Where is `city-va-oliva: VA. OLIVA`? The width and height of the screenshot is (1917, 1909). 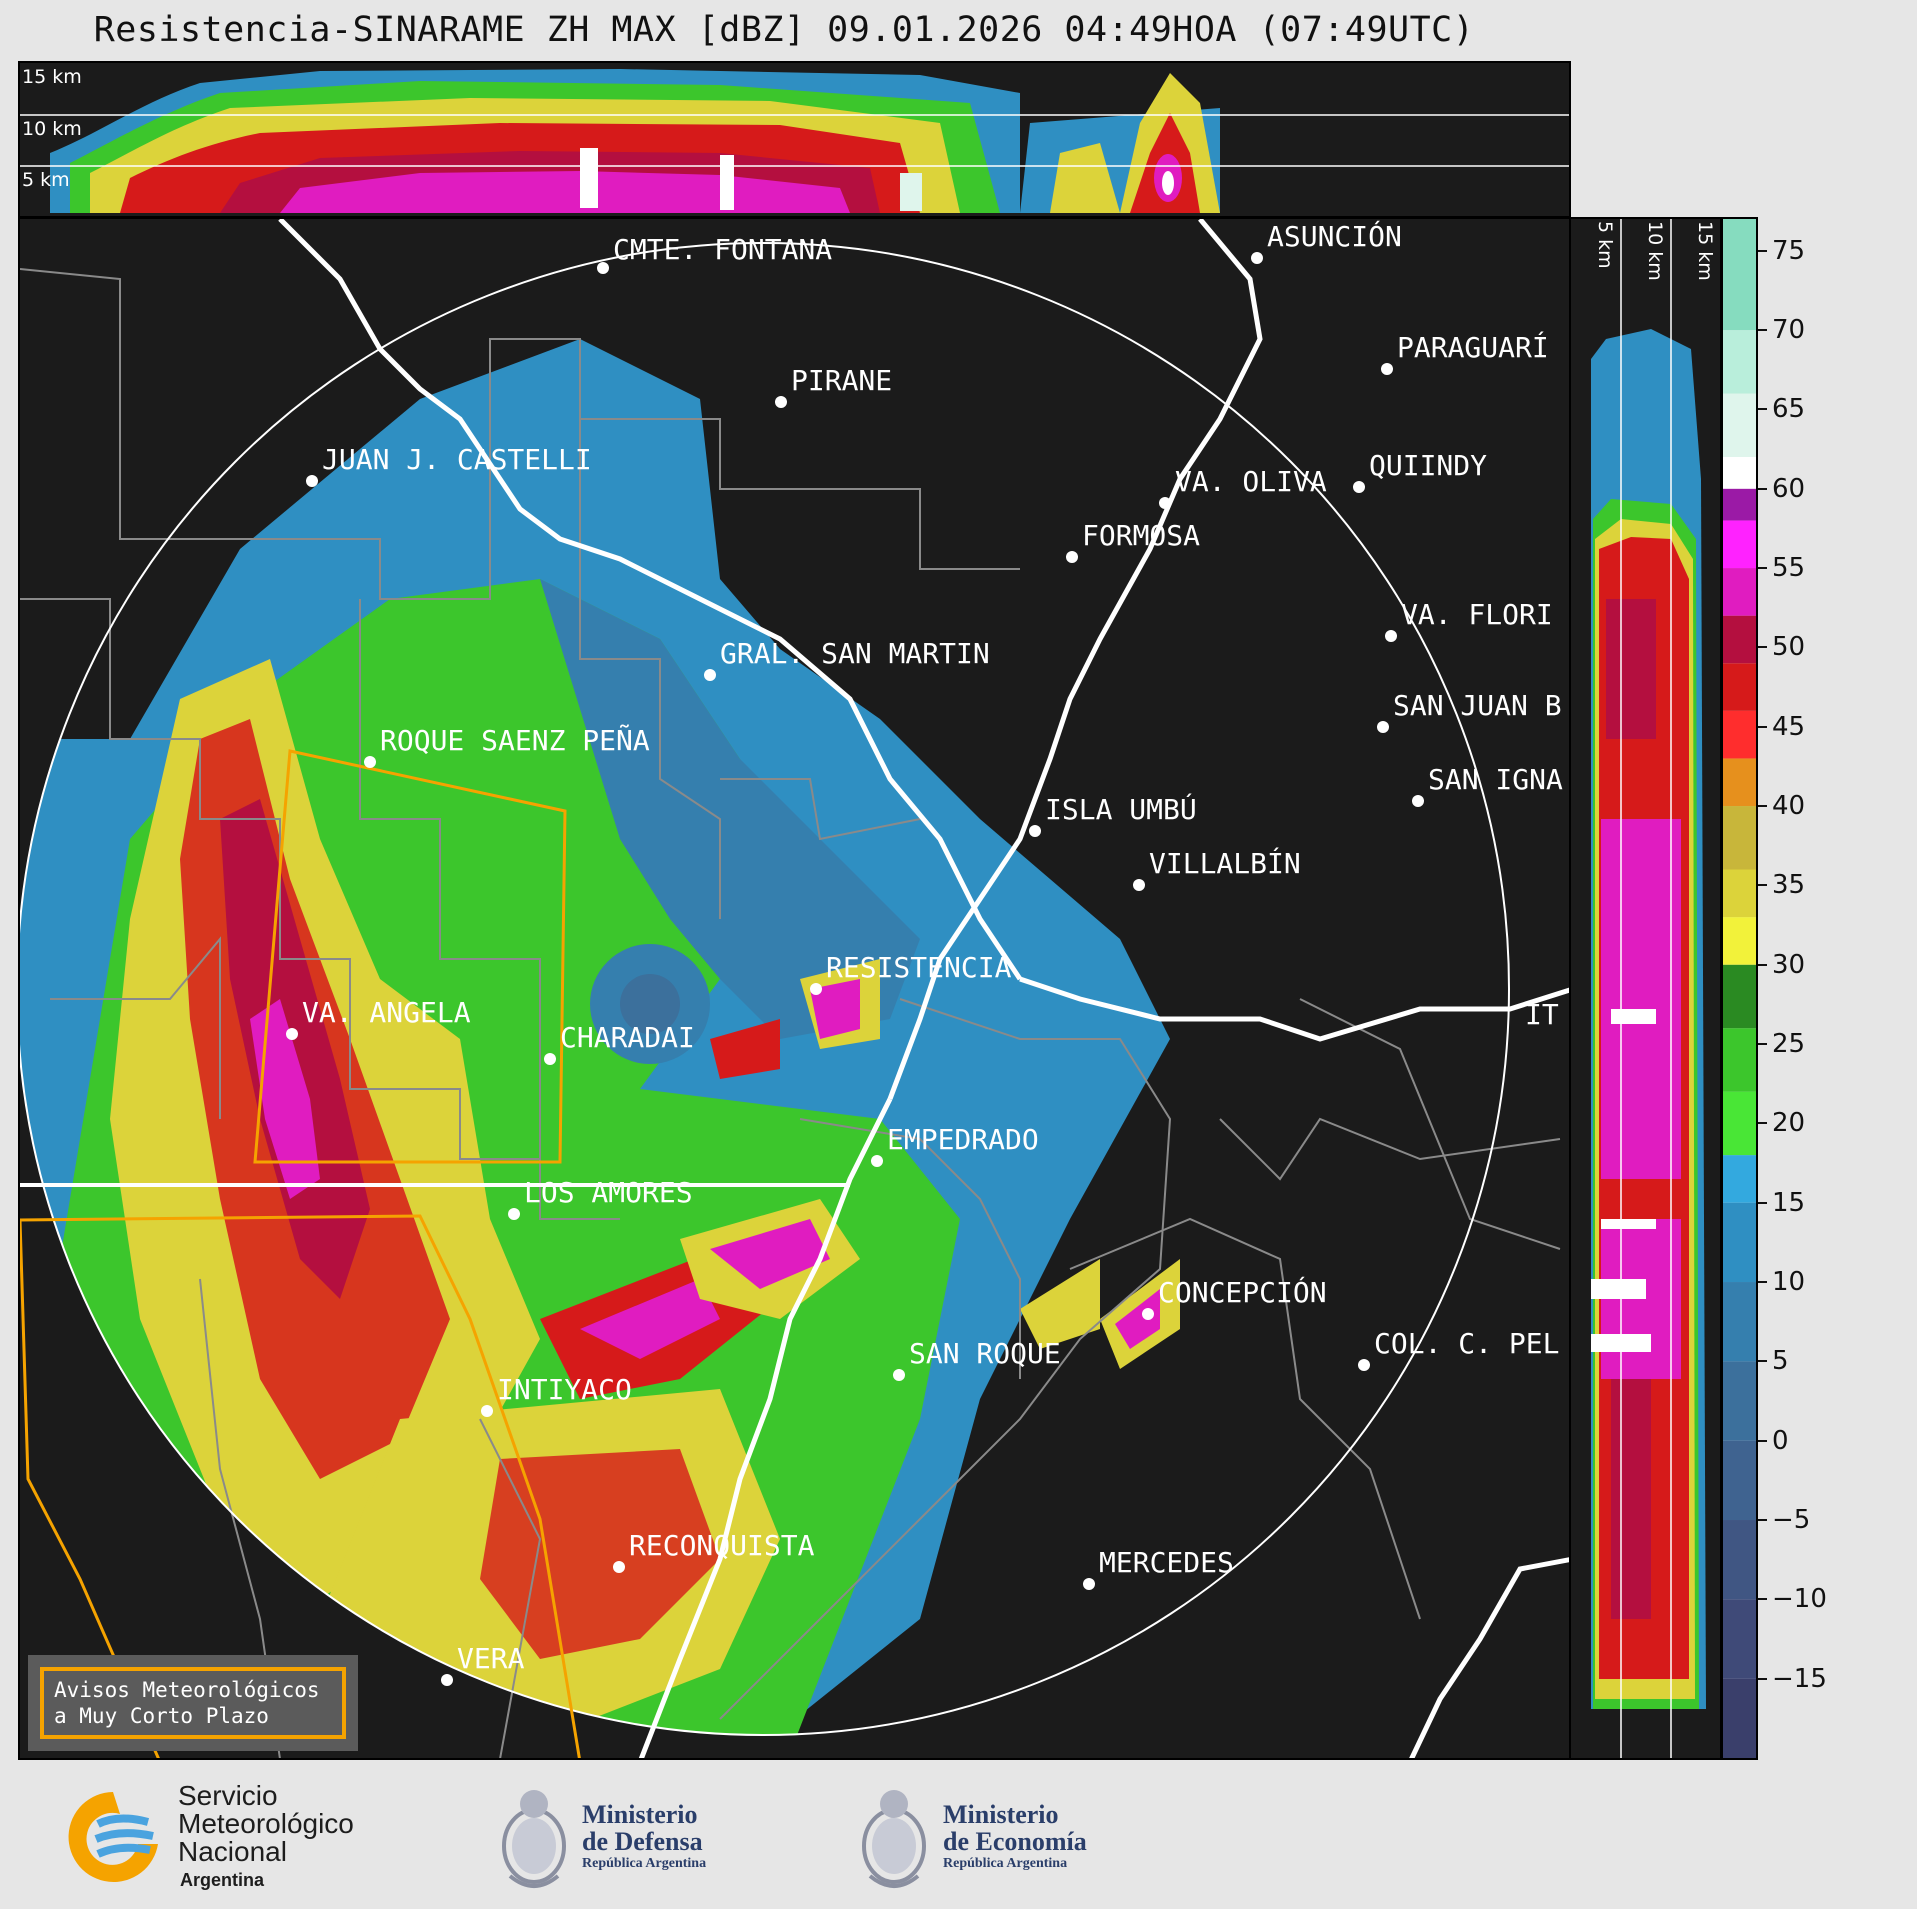
city-va-oliva: VA. OLIVA is located at coordinates (1243, 487).